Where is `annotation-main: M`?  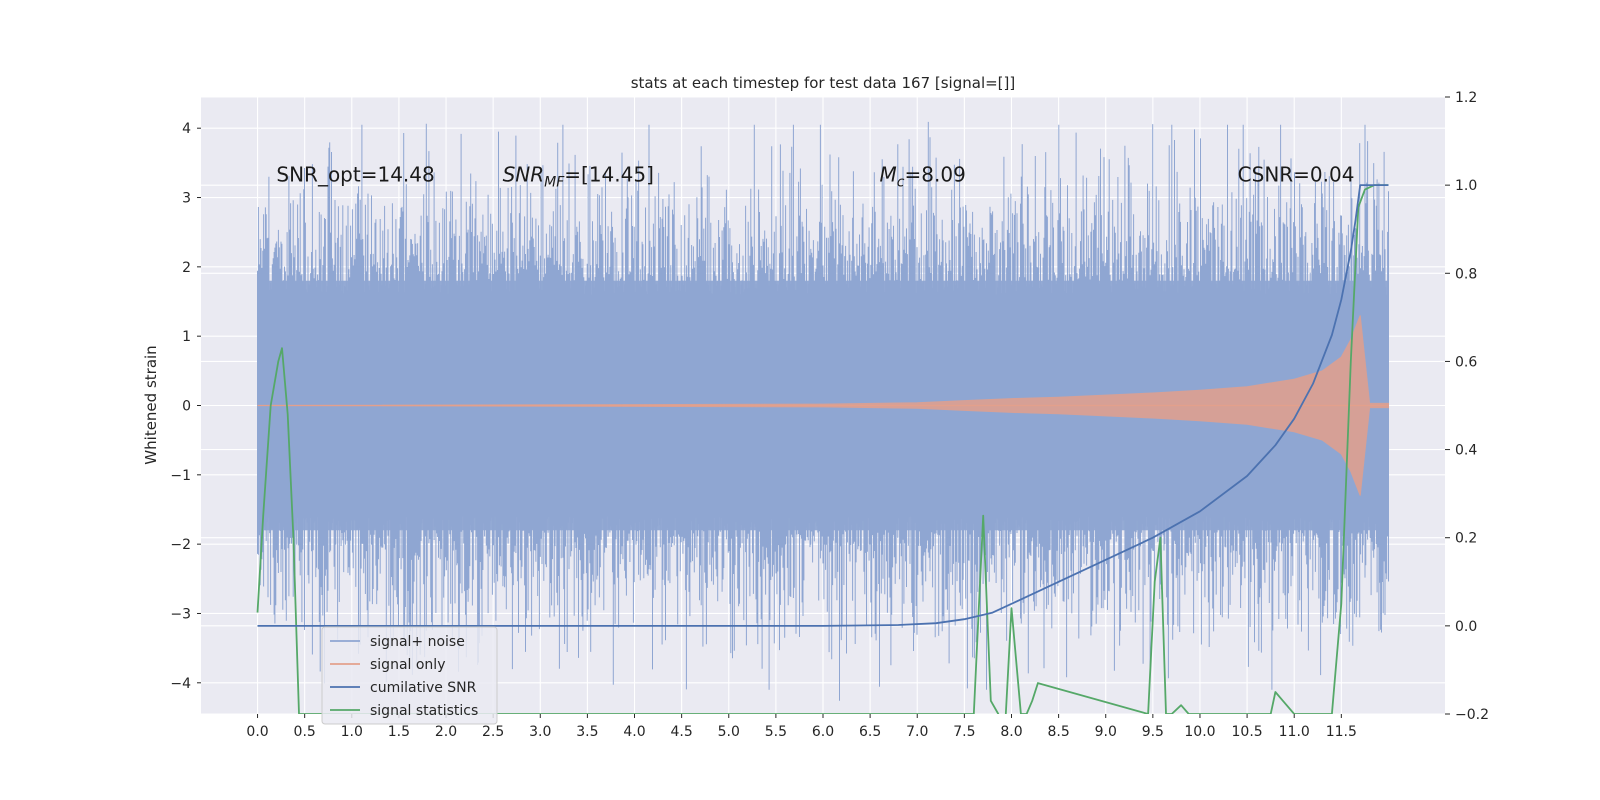
annotation-main: M is located at coordinates (888, 175).